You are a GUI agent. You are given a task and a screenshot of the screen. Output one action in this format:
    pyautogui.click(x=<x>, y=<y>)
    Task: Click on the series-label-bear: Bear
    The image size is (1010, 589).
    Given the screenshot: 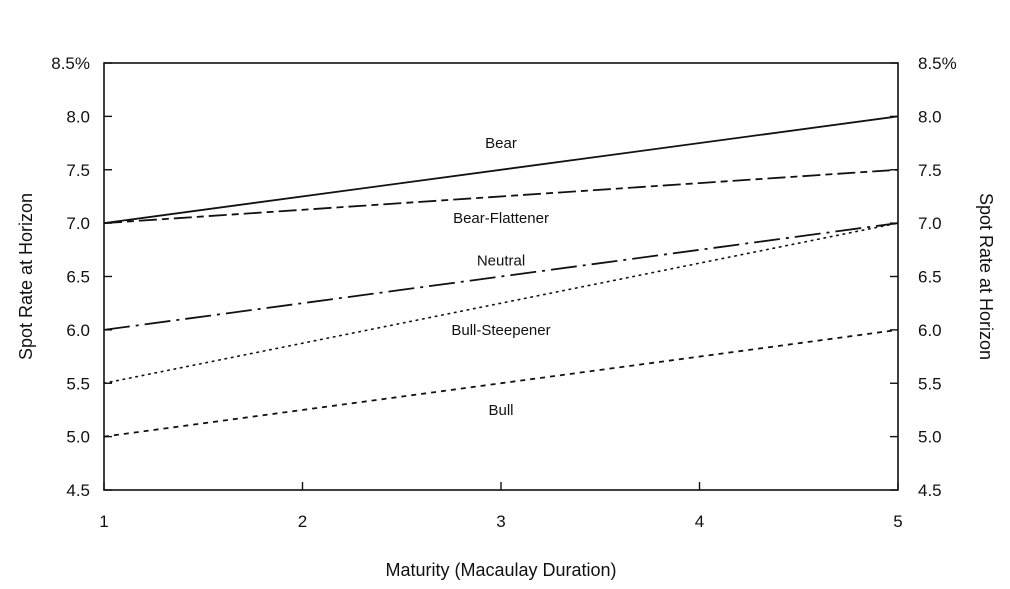 What is the action you would take?
    pyautogui.click(x=501, y=143)
    